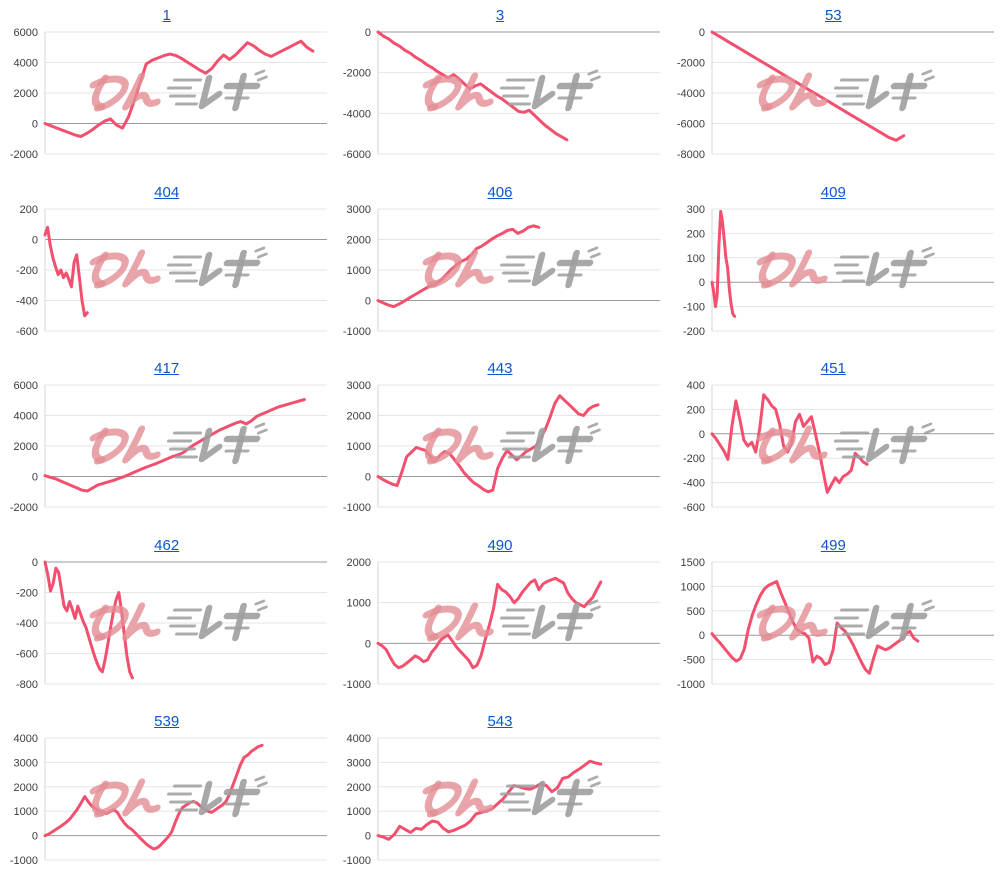  I want to click on chart-title-link: 417, so click(167, 369).